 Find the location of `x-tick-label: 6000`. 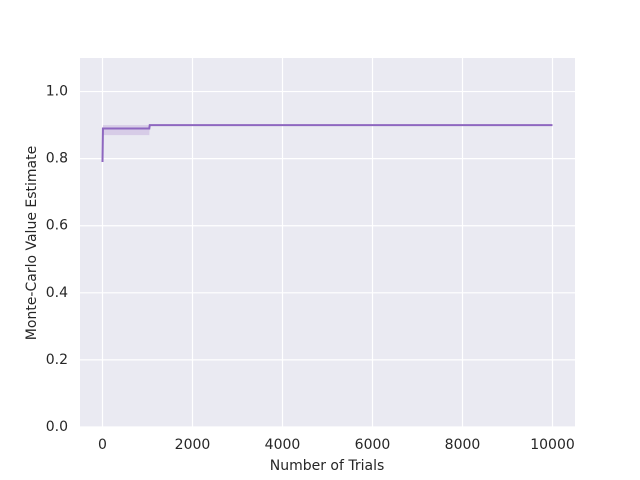

x-tick-label: 6000 is located at coordinates (373, 445).